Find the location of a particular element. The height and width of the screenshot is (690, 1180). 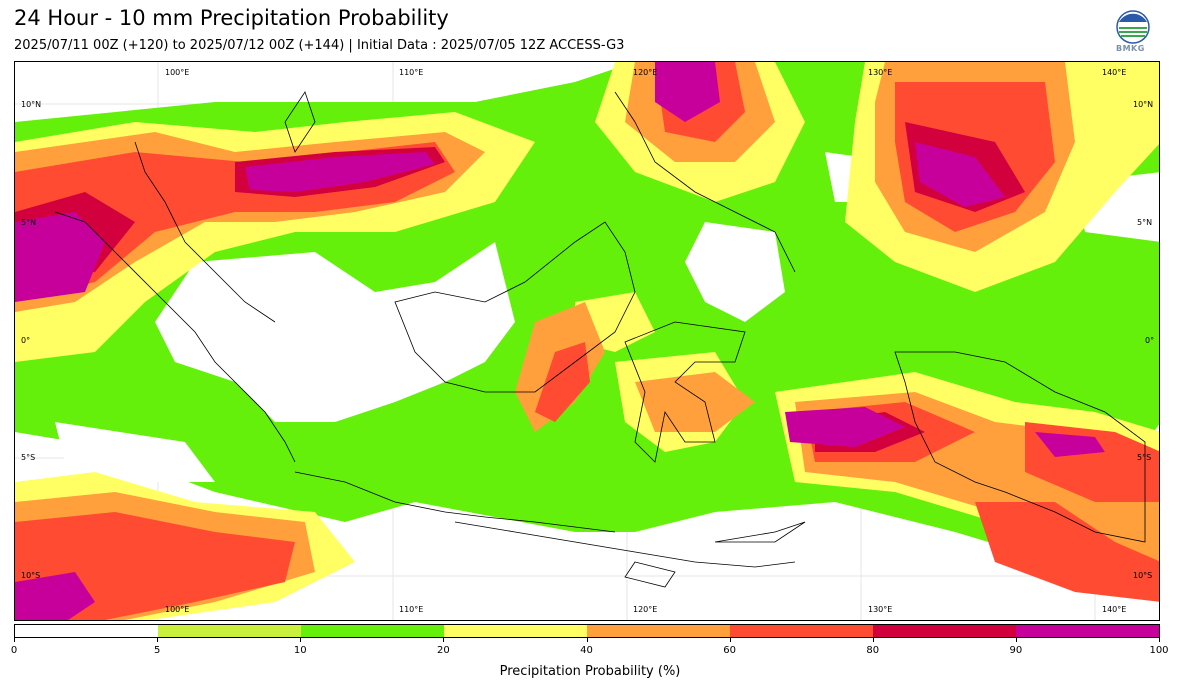

colorbar-tick-label: 90 is located at coordinates (1016, 650).